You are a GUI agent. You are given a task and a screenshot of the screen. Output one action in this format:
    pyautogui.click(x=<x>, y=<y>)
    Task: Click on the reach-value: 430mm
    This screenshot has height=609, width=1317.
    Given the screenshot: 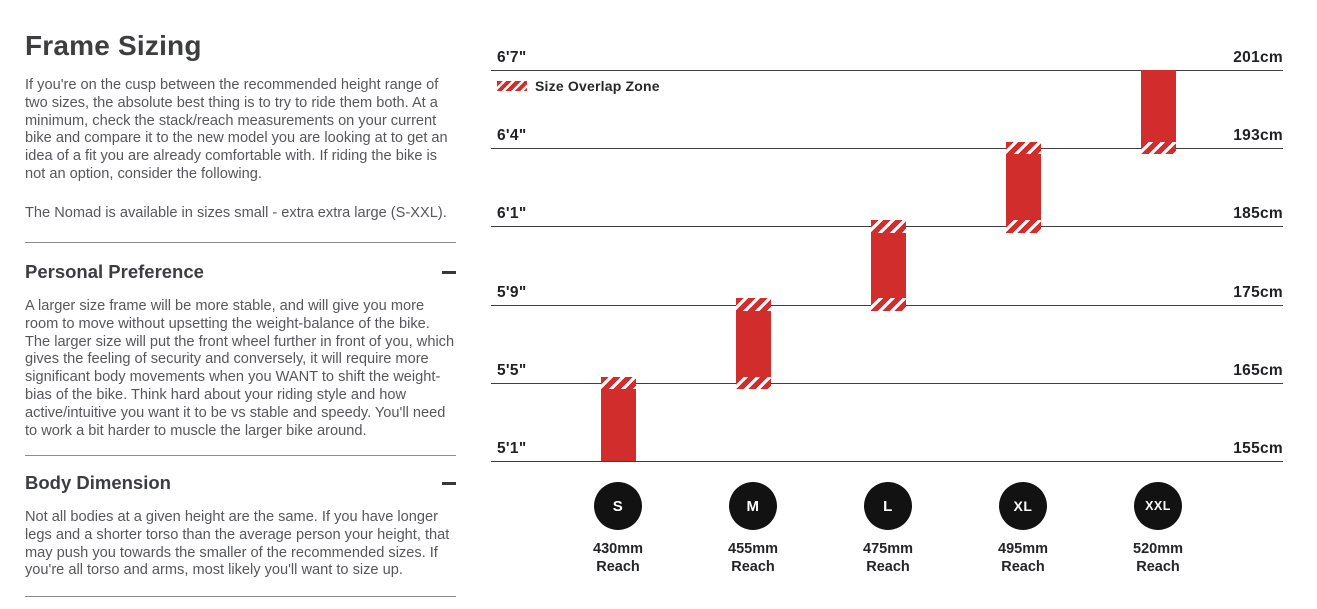 What is the action you would take?
    pyautogui.click(x=618, y=549)
    